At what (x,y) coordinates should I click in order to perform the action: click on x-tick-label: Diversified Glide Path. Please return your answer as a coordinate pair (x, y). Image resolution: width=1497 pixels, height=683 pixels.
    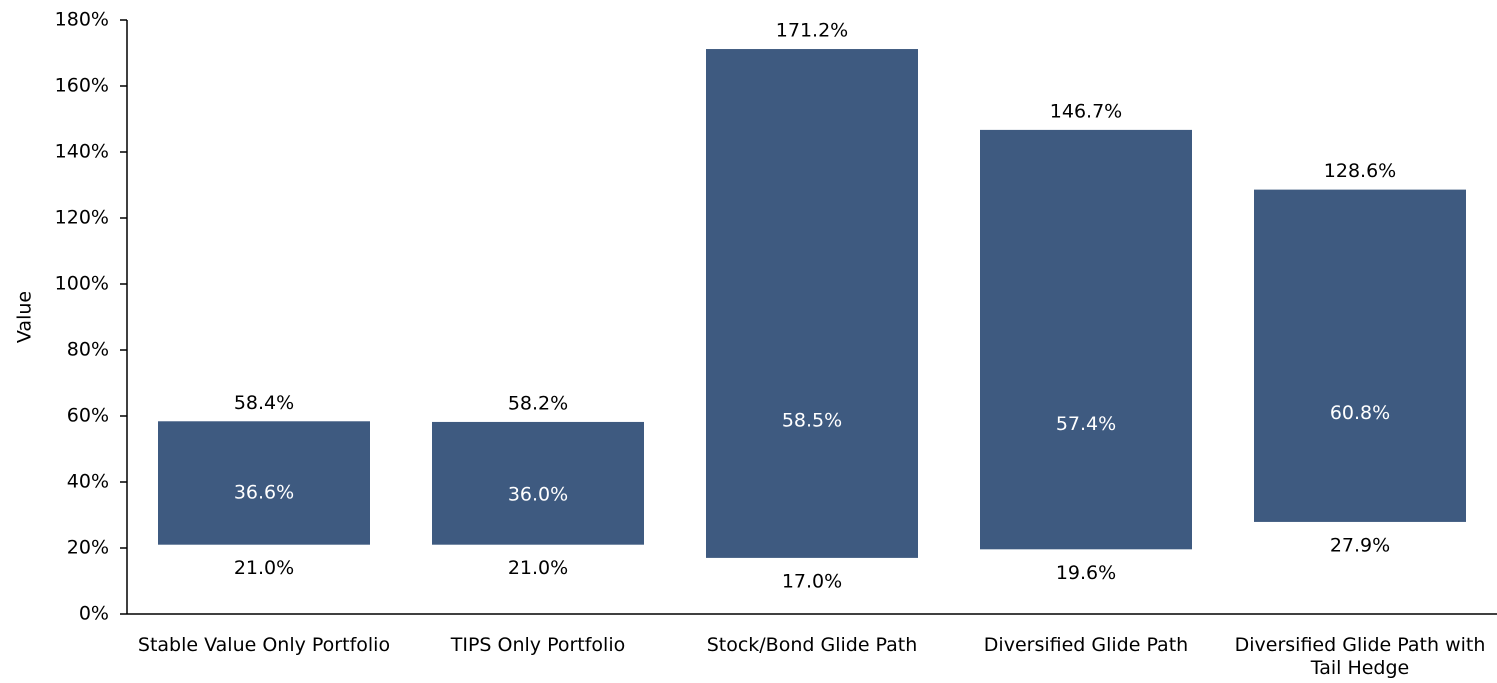
    Looking at the image, I should click on (1086, 645).